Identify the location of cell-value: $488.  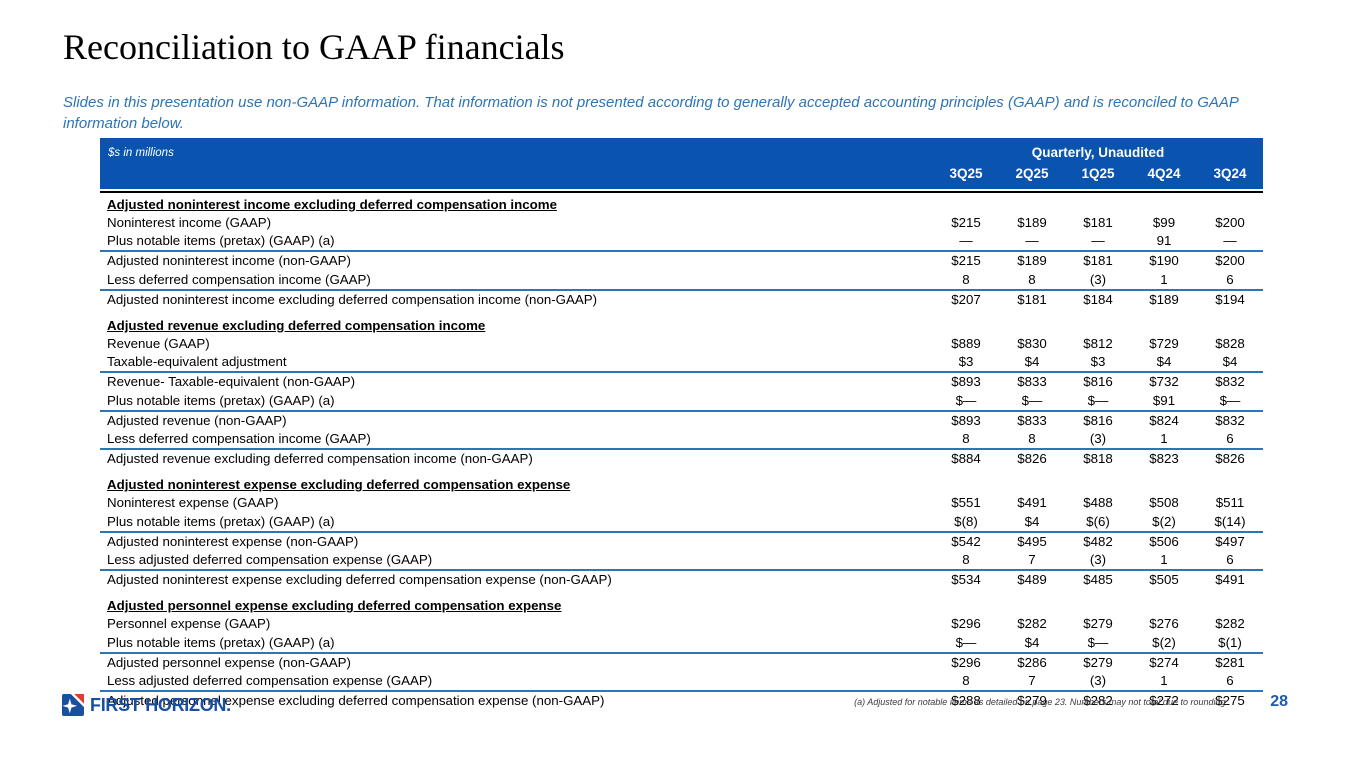
(1098, 503).